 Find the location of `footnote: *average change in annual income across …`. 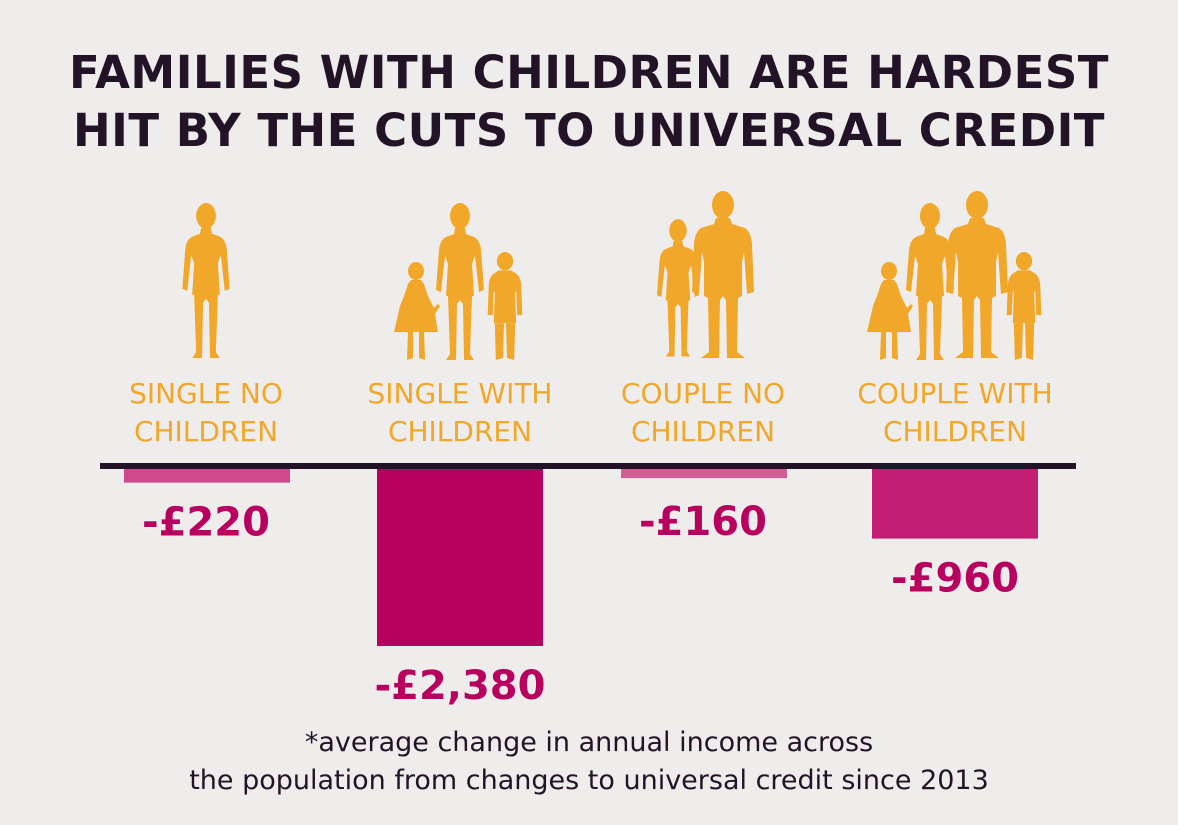

footnote: *average change in annual income across … is located at coordinates (589, 762).